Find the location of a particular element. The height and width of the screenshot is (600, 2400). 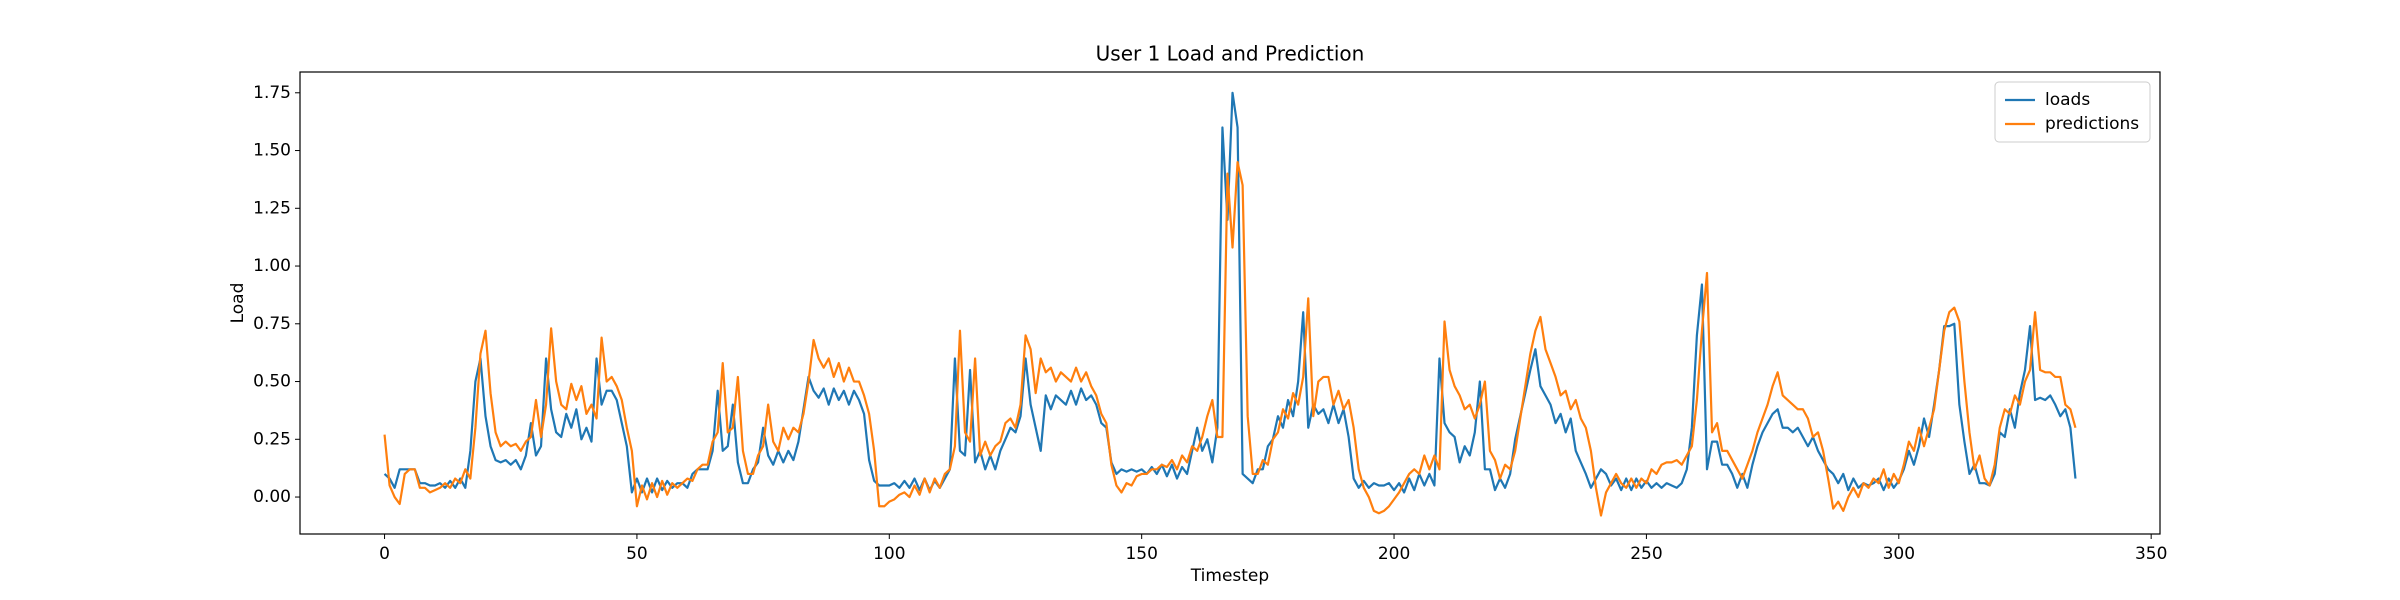

y-tick-label: 0.50 is located at coordinates (272, 382).